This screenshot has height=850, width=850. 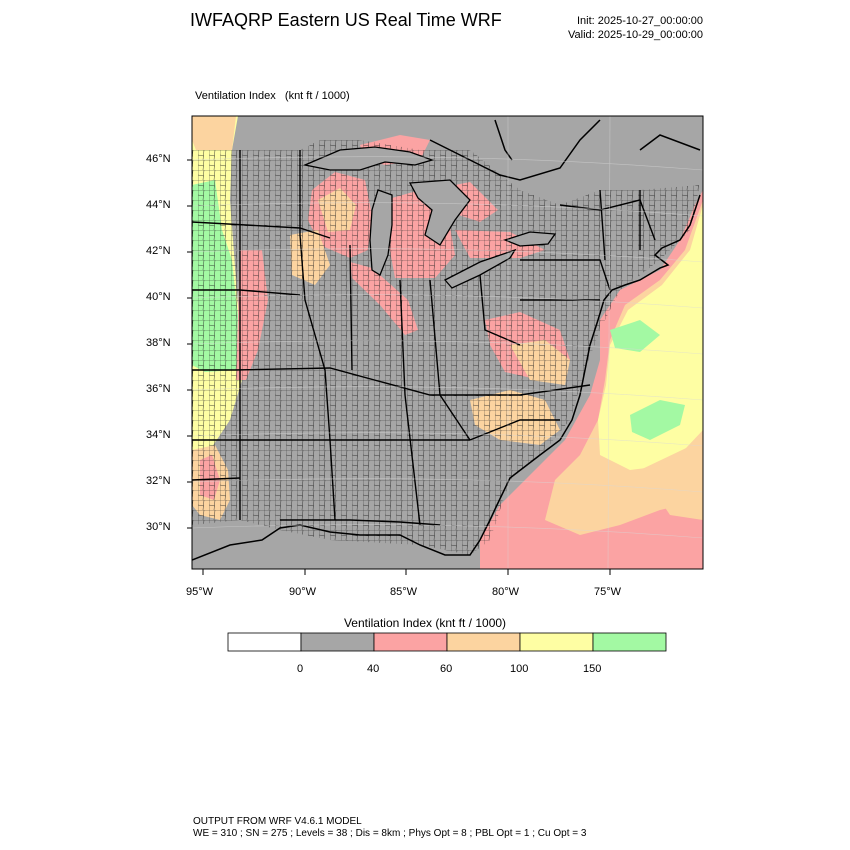 What do you see at coordinates (530, 239) in the screenshot?
I see `lake-ontario` at bounding box center [530, 239].